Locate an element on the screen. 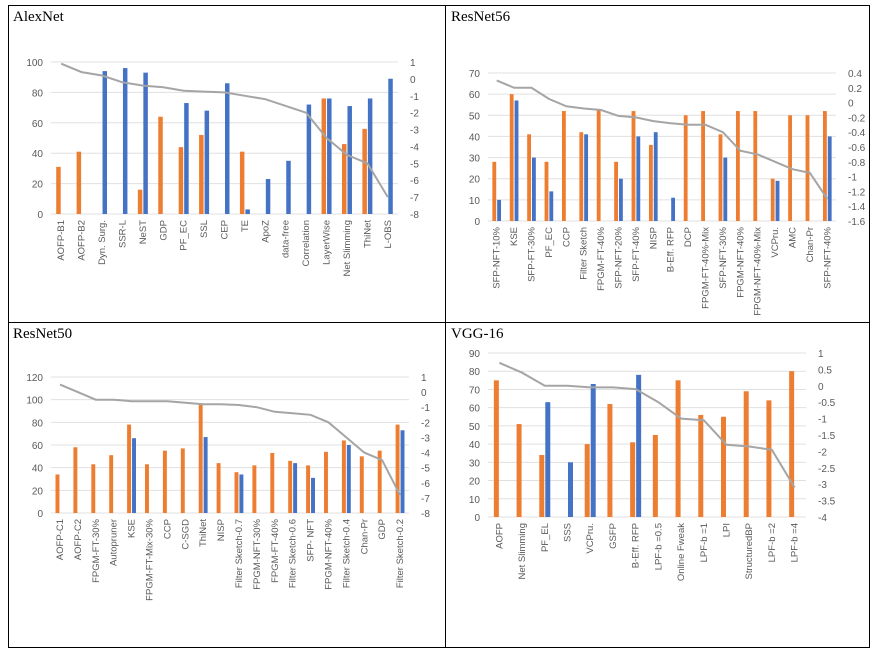 This screenshot has width=876, height=655. y2-tick-label: -8 is located at coordinates (414, 215).